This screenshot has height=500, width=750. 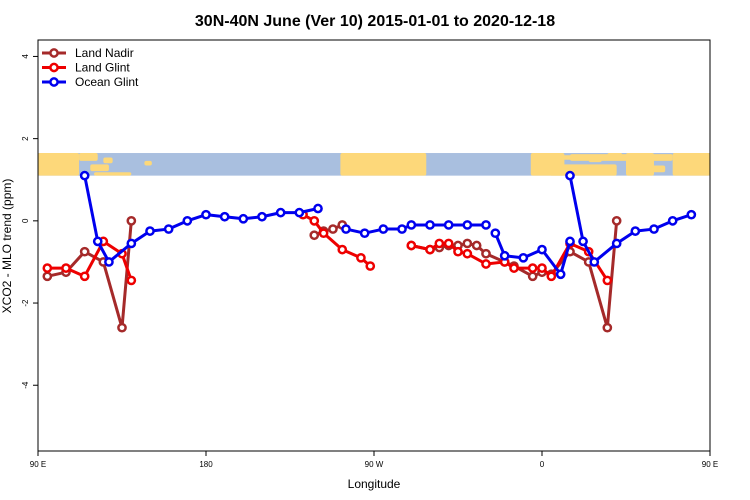 I want to click on y-tick-label: -2, so click(x=25, y=303).